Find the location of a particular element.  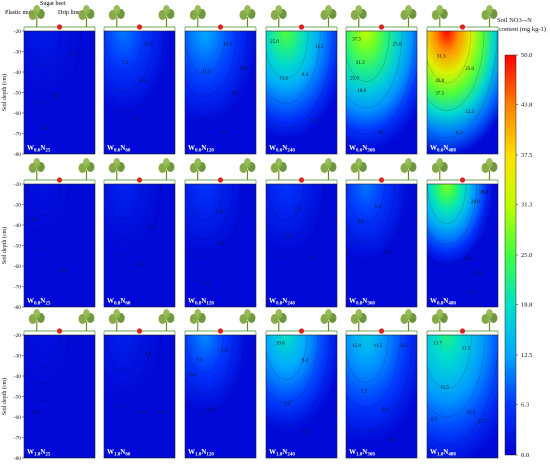

heatmap-panel-W1.0N480: 13.711.511.511.517.56.3W1.0N480 is located at coordinates (462, 384).